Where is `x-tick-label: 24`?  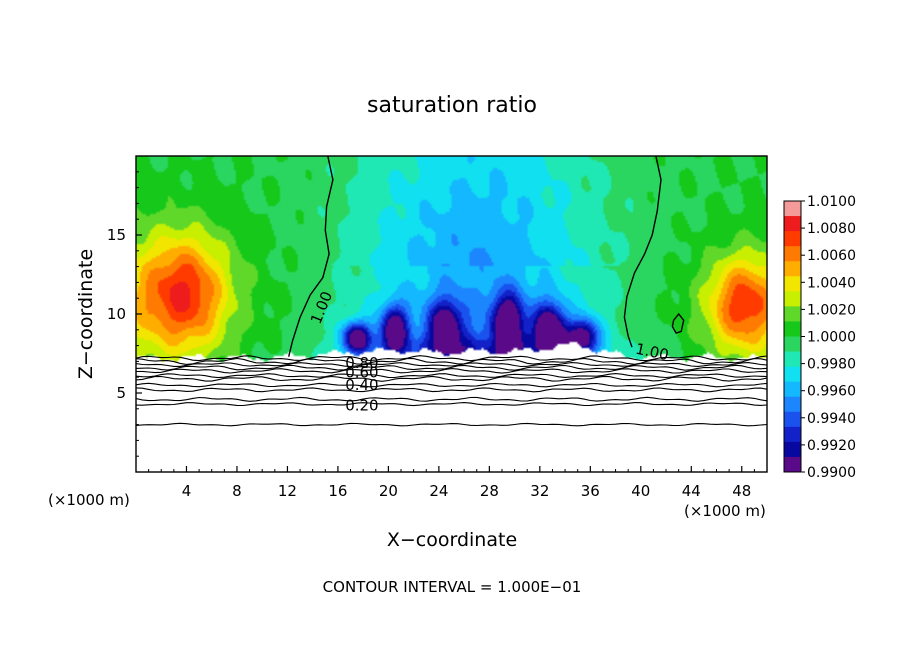
x-tick-label: 24 is located at coordinates (438, 491).